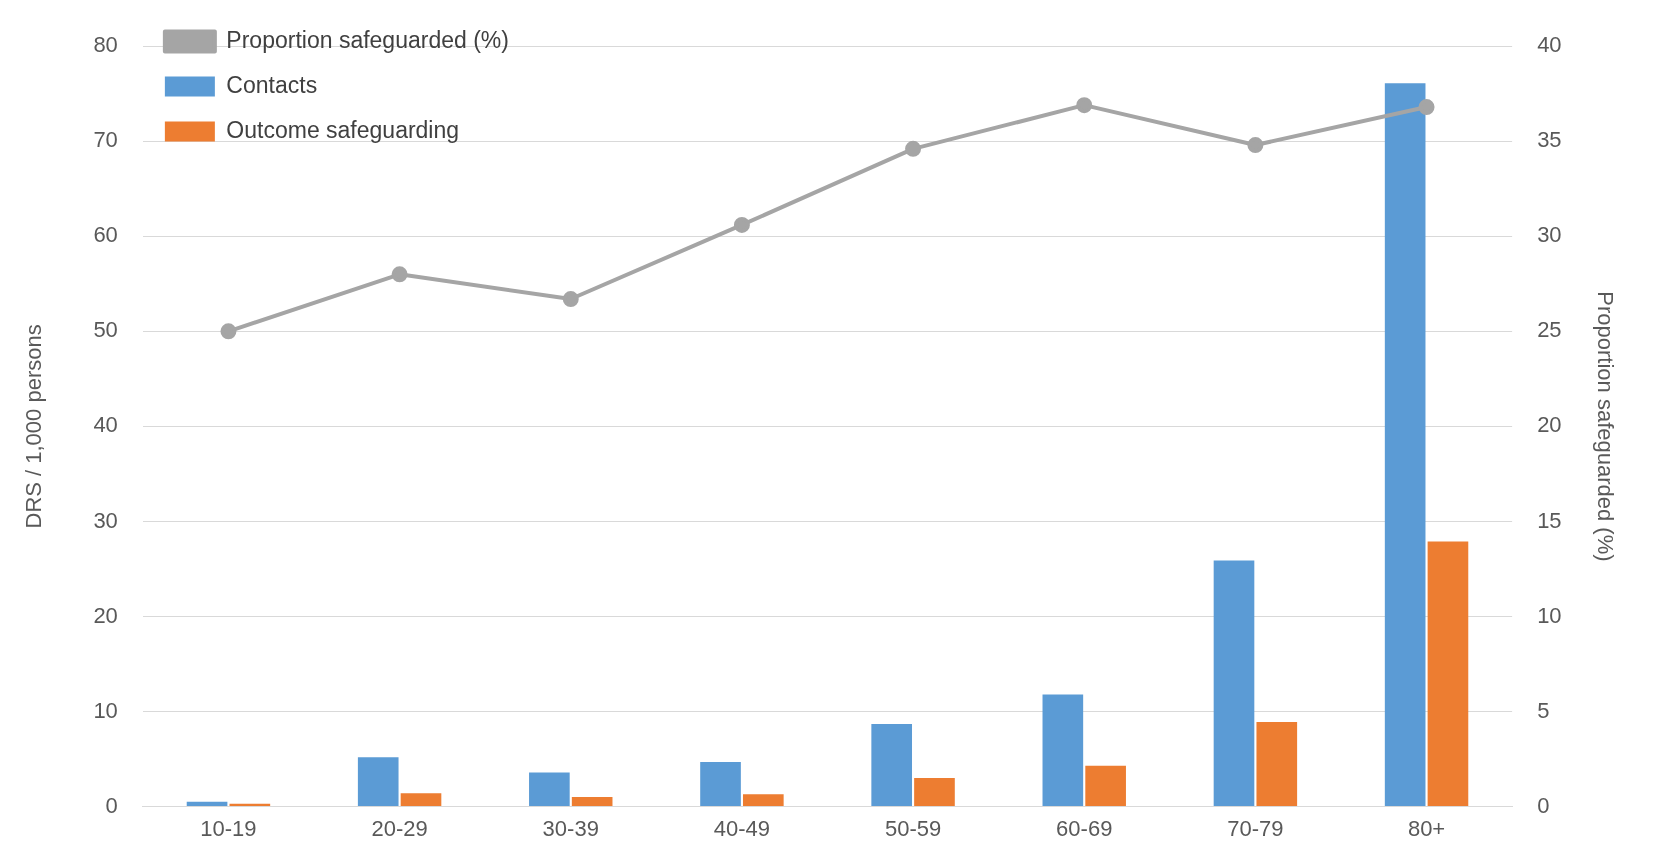  I want to click on x-tick-label: 10-19, so click(228, 828).